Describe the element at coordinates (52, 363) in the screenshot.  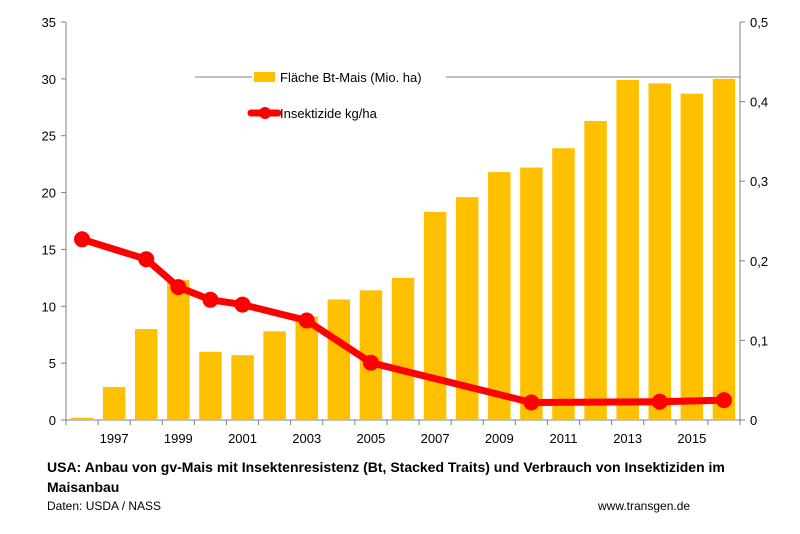
I see `y-left-tick-label: 5` at that location.